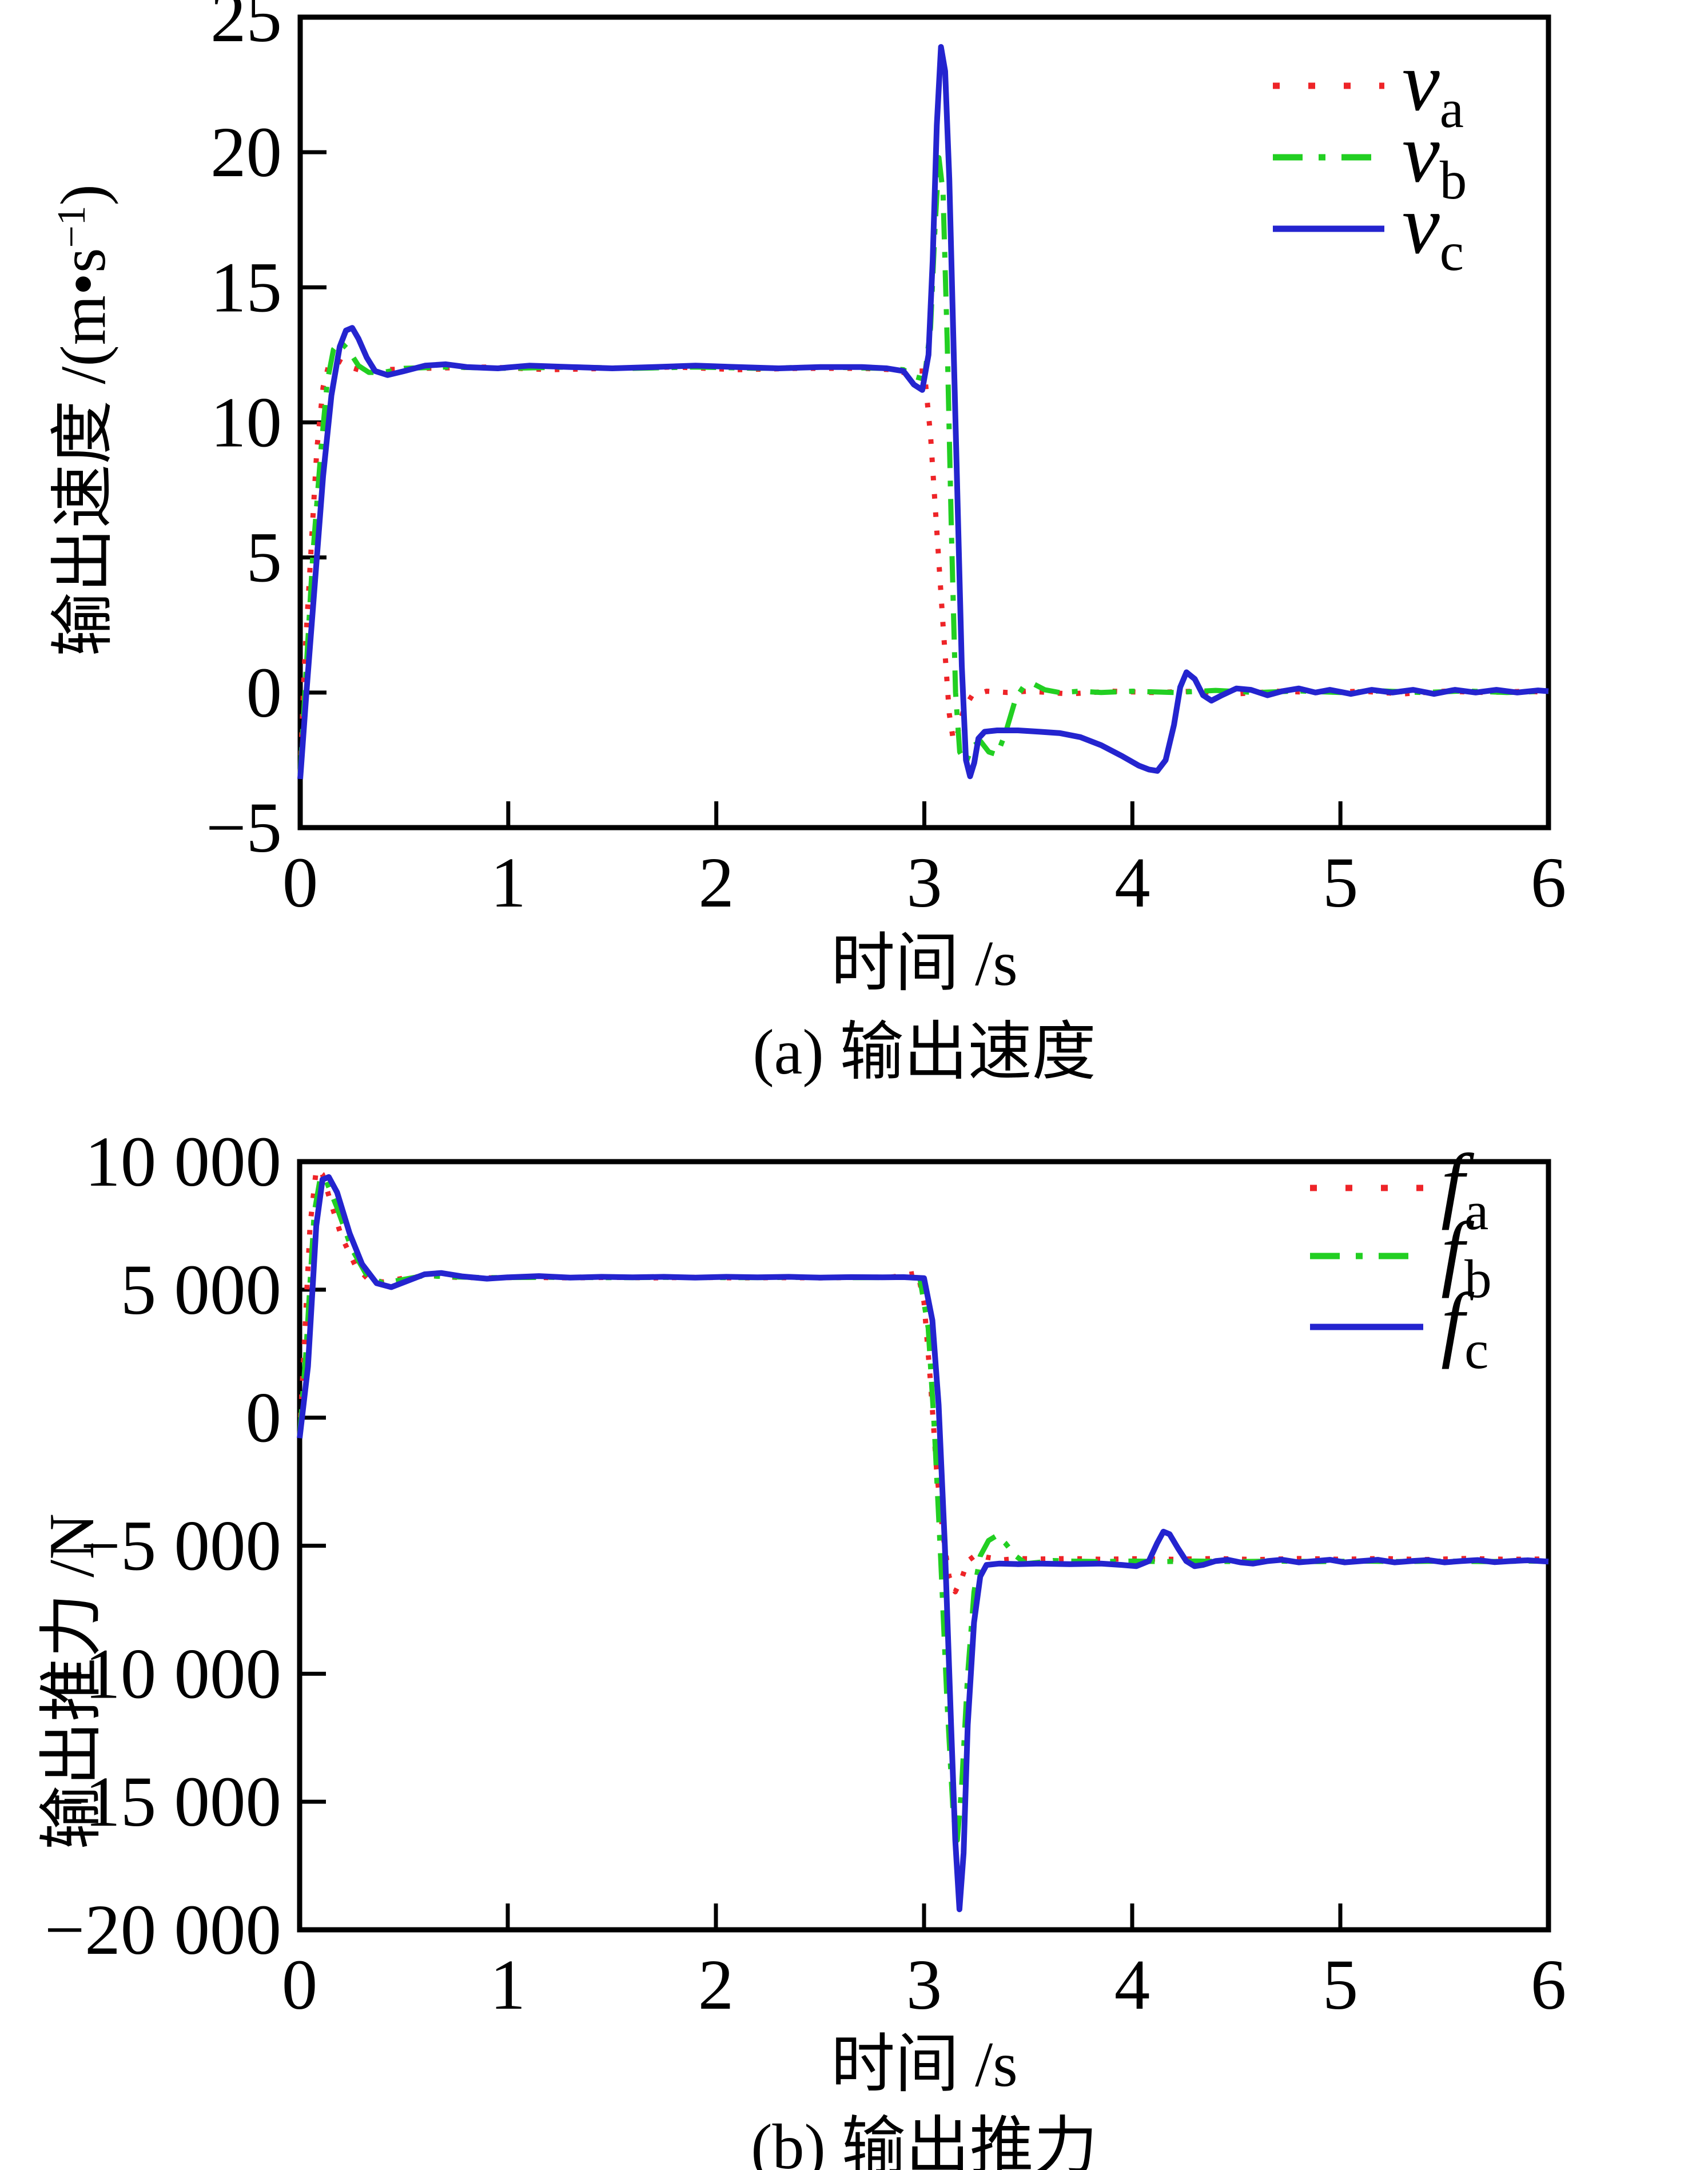 The height and width of the screenshot is (2170, 1708). I want to click on chart-b-x-tick-label: 6, so click(1549, 1985).